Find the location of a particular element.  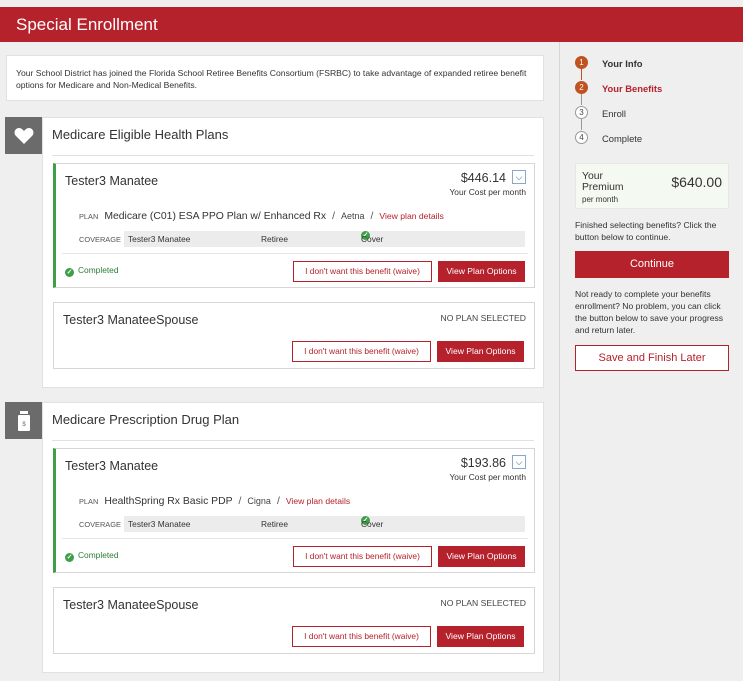

heart-icon is located at coordinates (23, 135).